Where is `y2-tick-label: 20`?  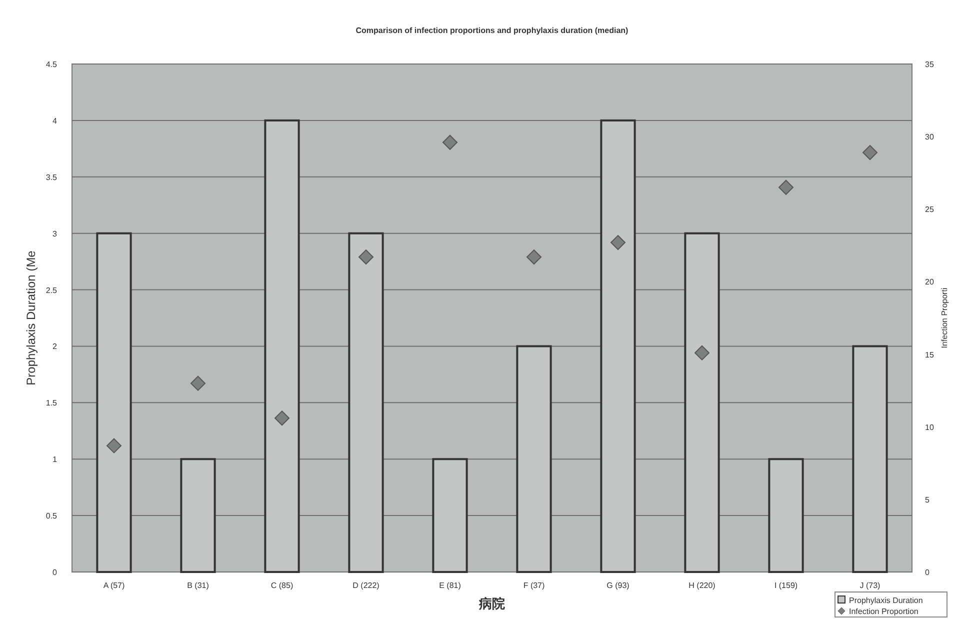 y2-tick-label: 20 is located at coordinates (929, 282).